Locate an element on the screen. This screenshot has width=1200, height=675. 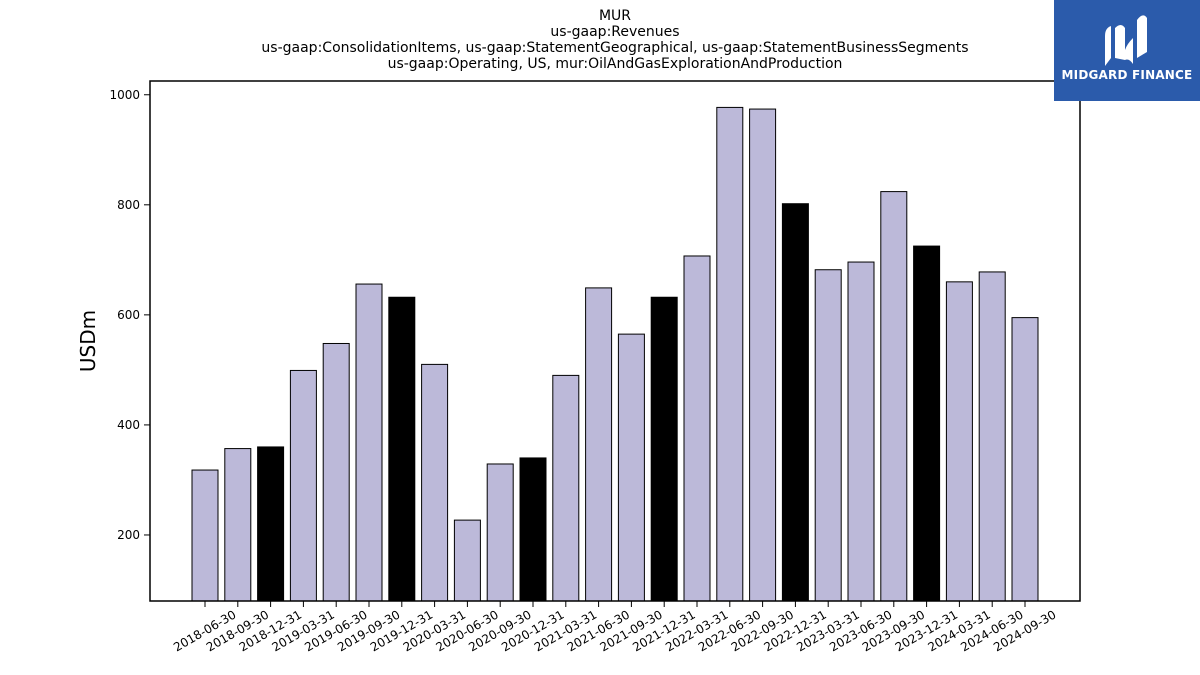
y-tick-label: 600 is located at coordinates (128, 315).